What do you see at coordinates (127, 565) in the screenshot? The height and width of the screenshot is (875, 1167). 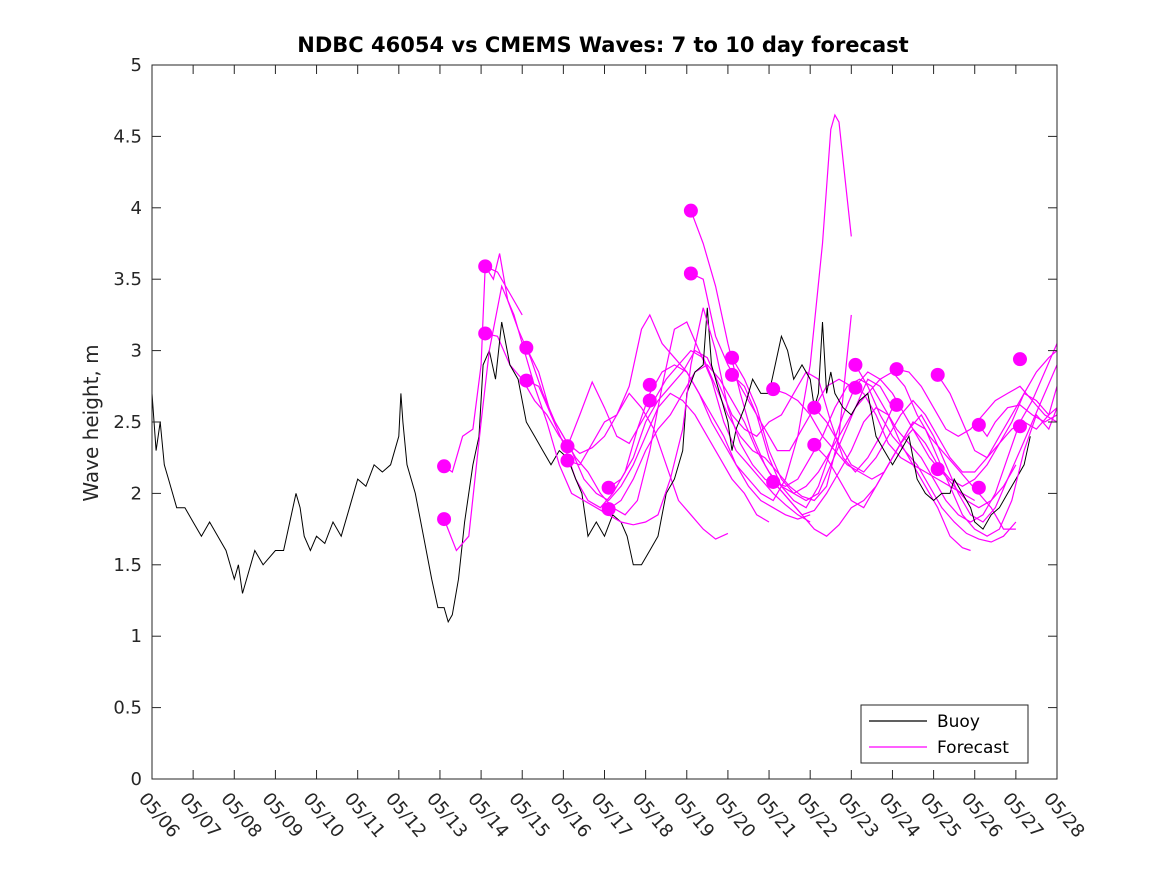 I see `y-tick-label-3: 1.5` at bounding box center [127, 565].